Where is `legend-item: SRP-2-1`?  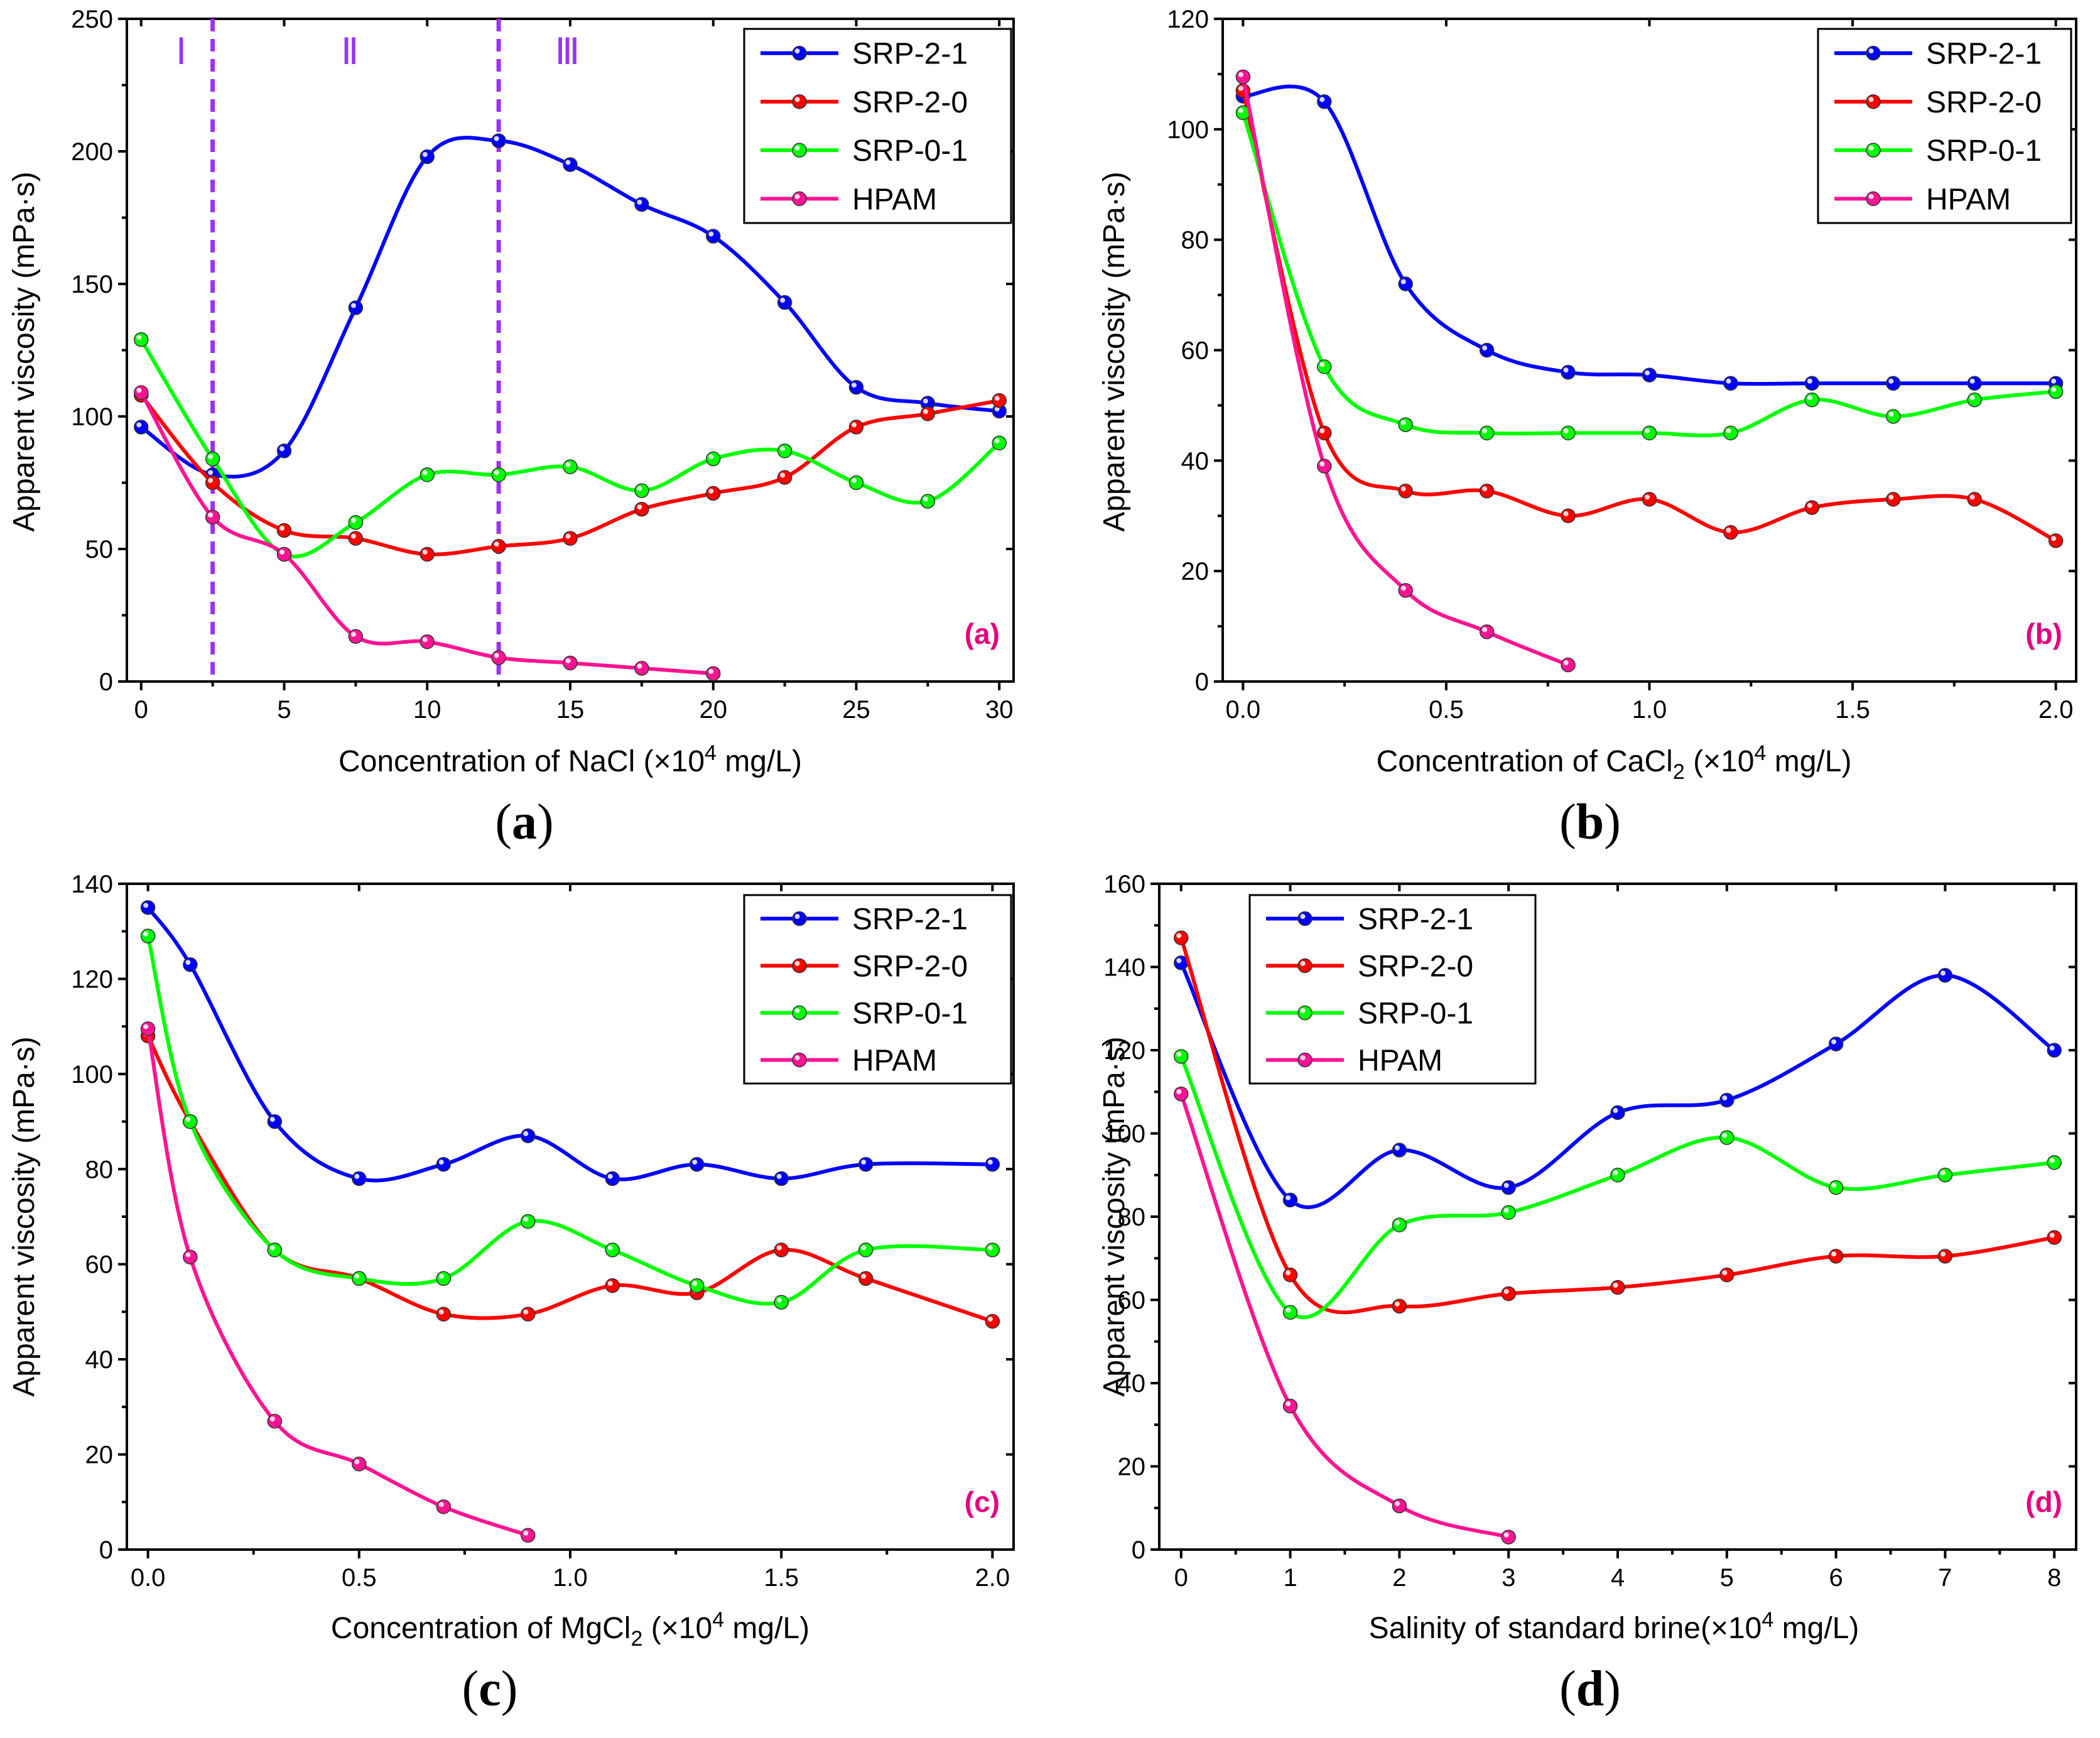
legend-item: SRP-2-1 is located at coordinates (1938, 55).